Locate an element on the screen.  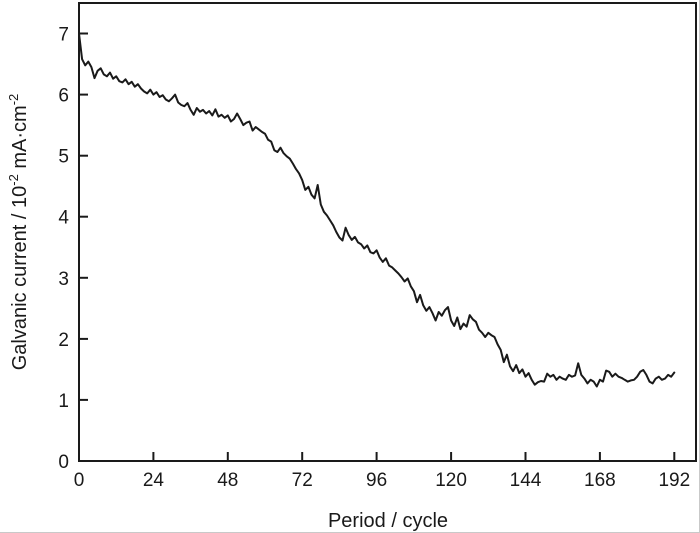
y-tick-label: 4 is located at coordinates (63, 218).